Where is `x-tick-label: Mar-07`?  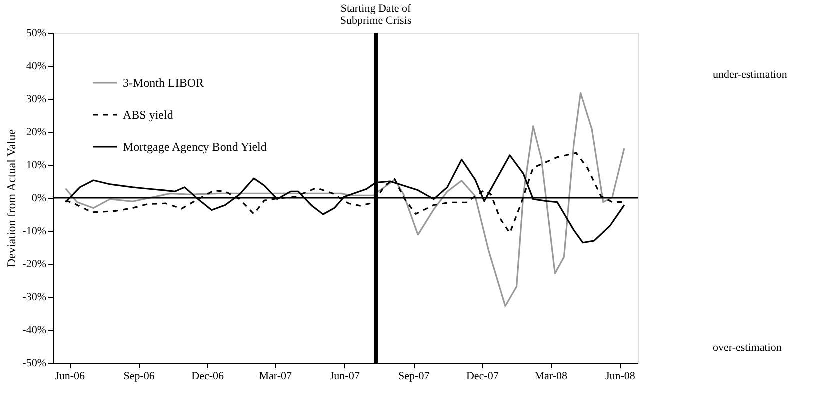 x-tick-label: Mar-07 is located at coordinates (275, 376).